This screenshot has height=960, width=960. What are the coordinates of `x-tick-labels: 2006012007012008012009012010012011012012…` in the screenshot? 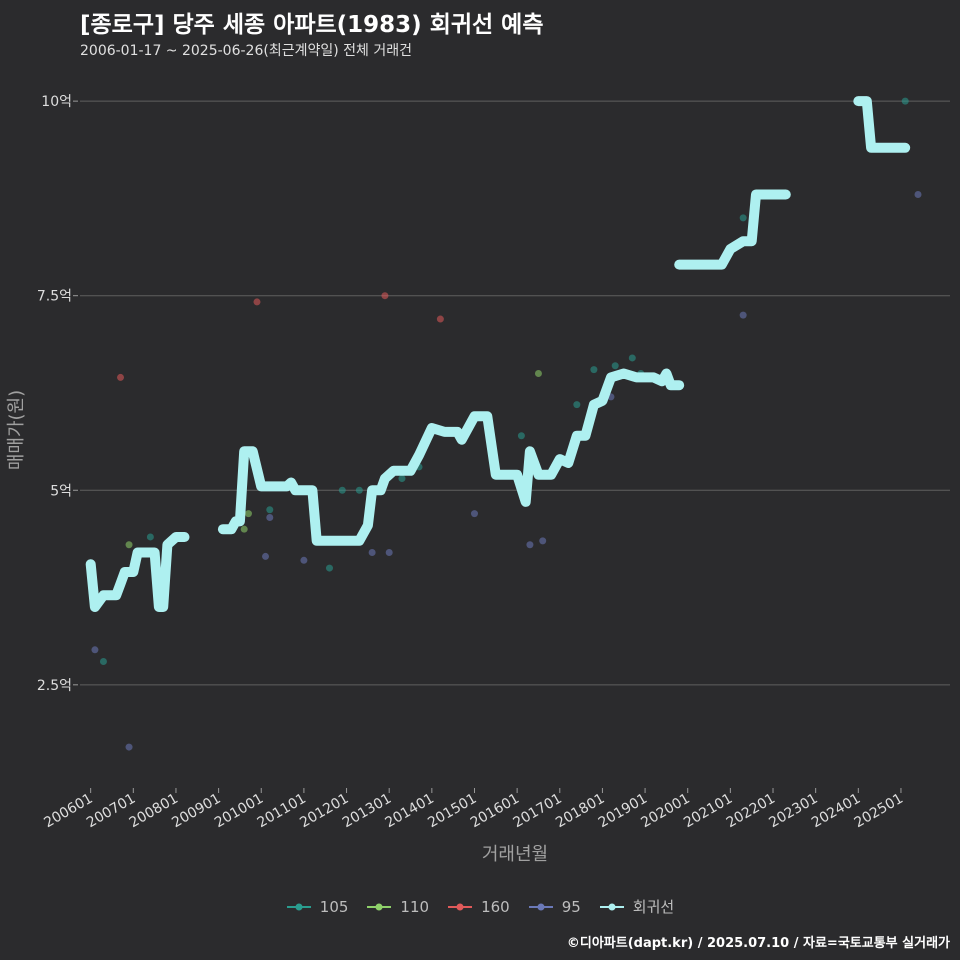 It's located at (473, 809).